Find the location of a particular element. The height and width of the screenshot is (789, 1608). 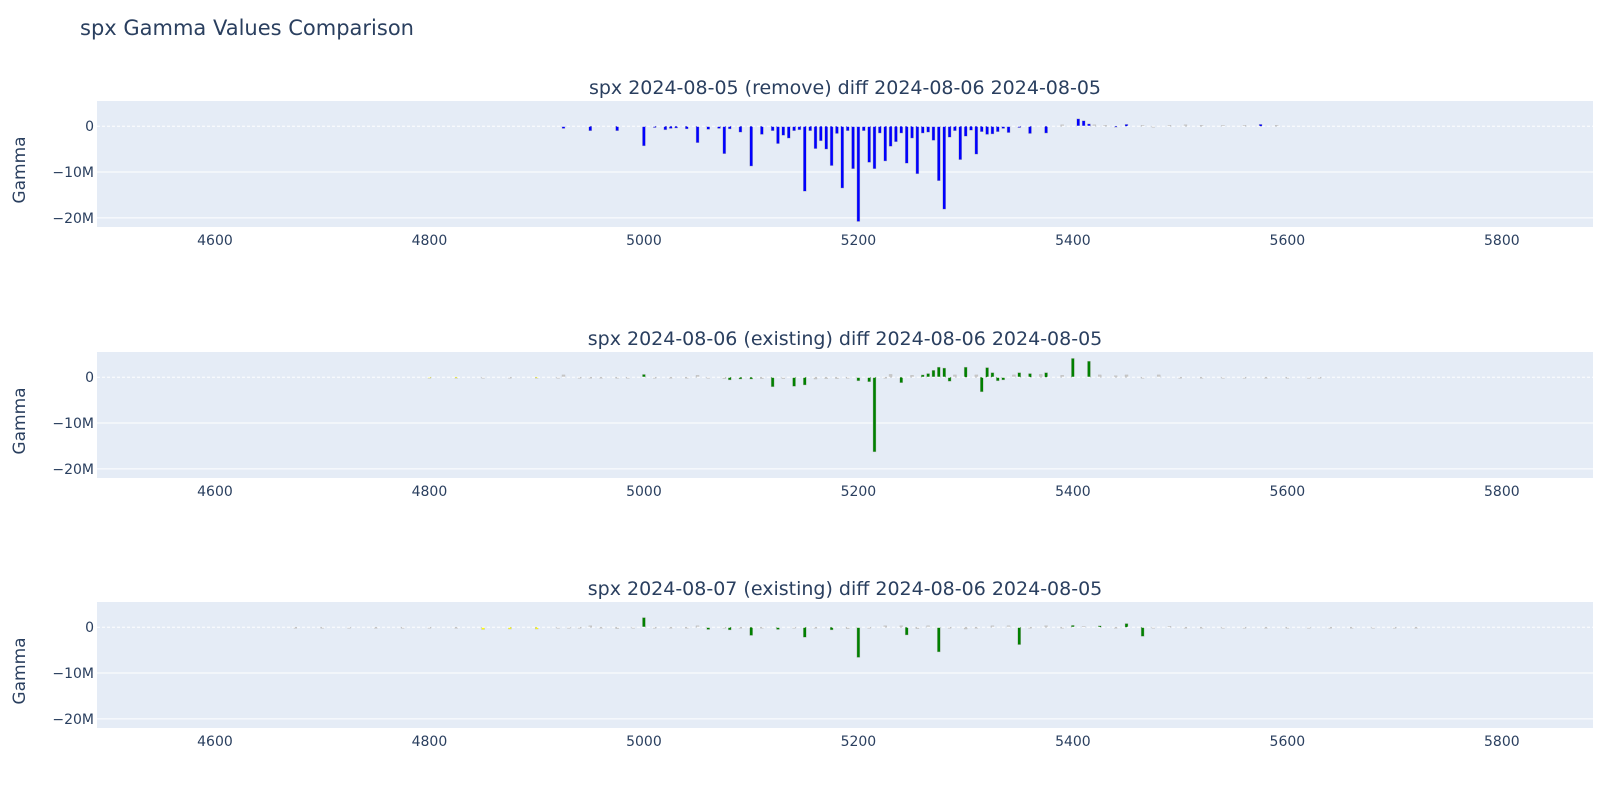

figure-title: spx Gamma Values Comparison is located at coordinates (247, 28).